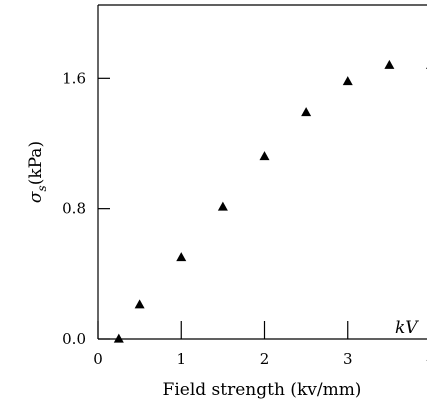 The width and height of the screenshot is (427, 409). What do you see at coordinates (407, 328) in the screenshot?
I see `unit-annotation: kV` at bounding box center [407, 328].